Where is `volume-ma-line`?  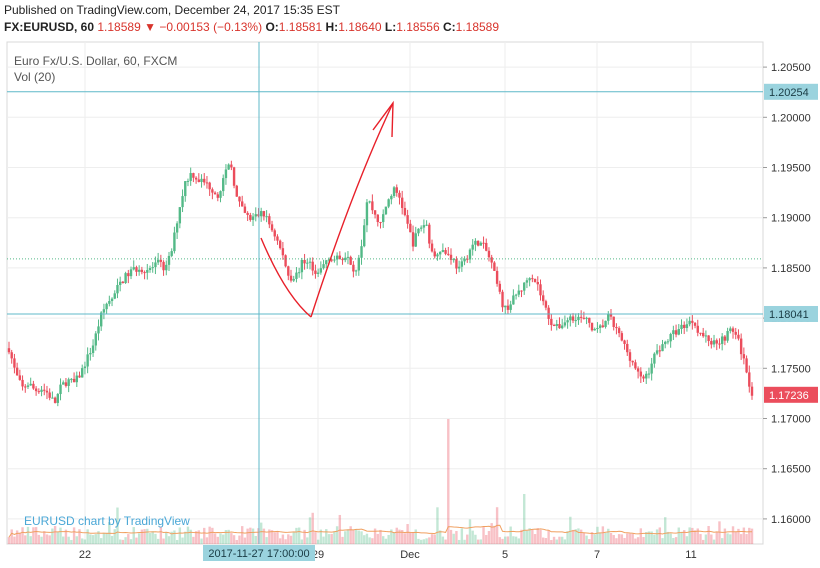 volume-ma-line is located at coordinates (380, 531).